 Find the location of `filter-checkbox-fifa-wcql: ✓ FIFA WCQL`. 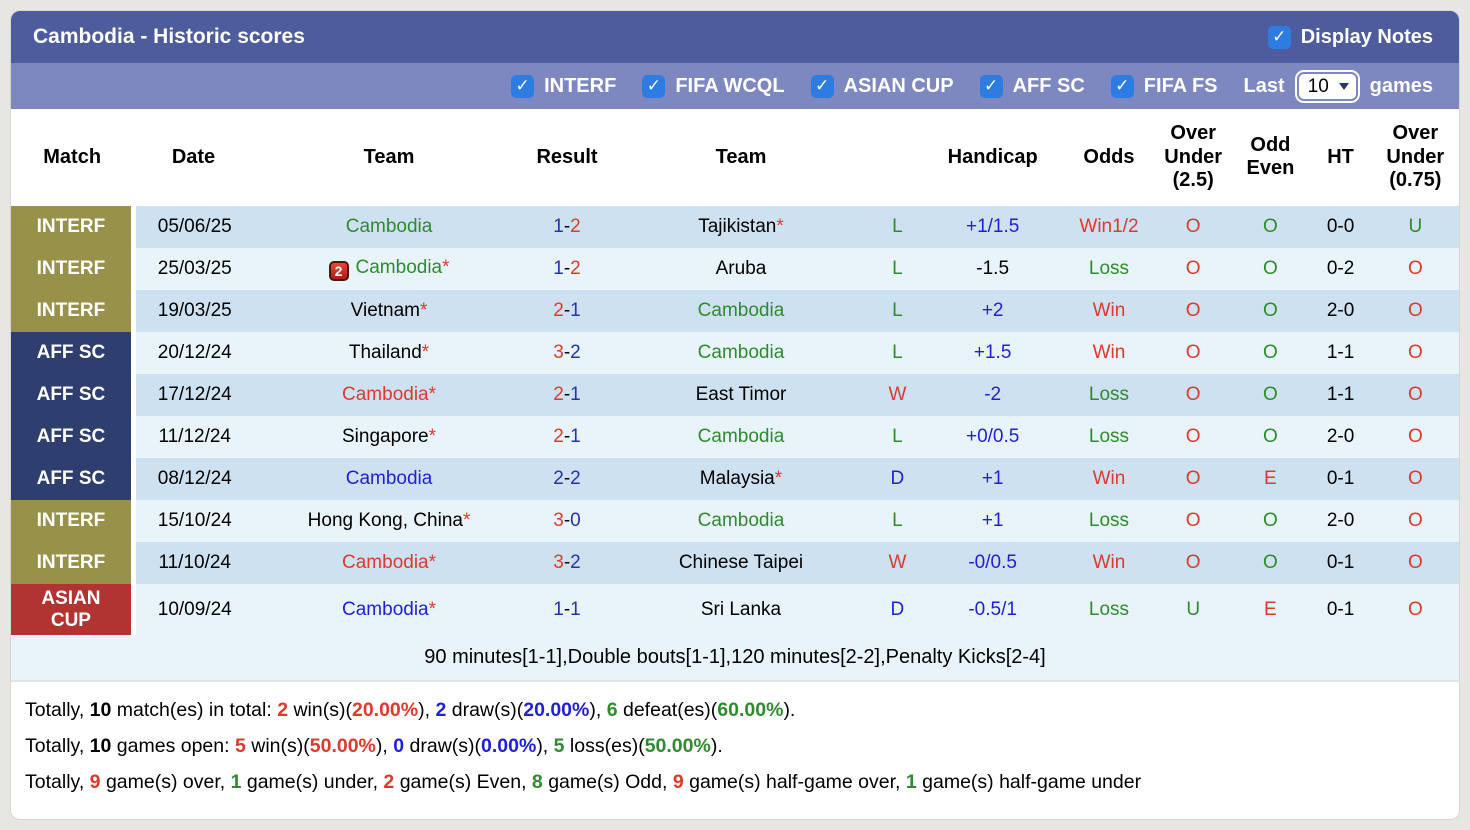

filter-checkbox-fifa-wcql: ✓ FIFA WCQL is located at coordinates (713, 86).